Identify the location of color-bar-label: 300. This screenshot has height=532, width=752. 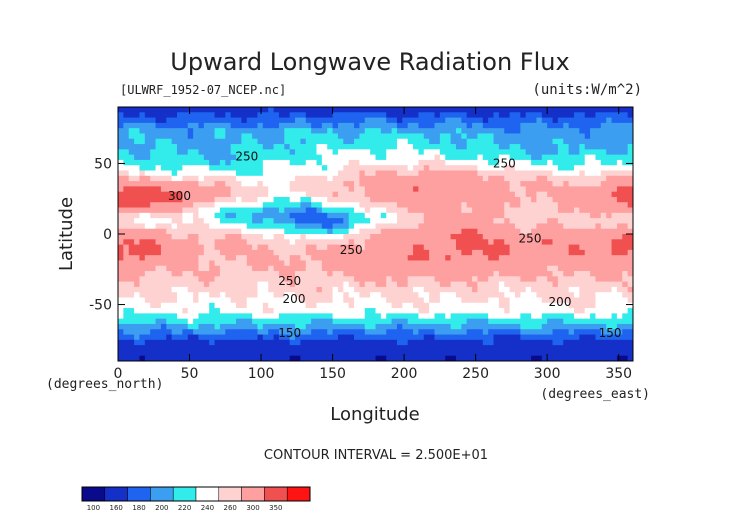
(252, 508).